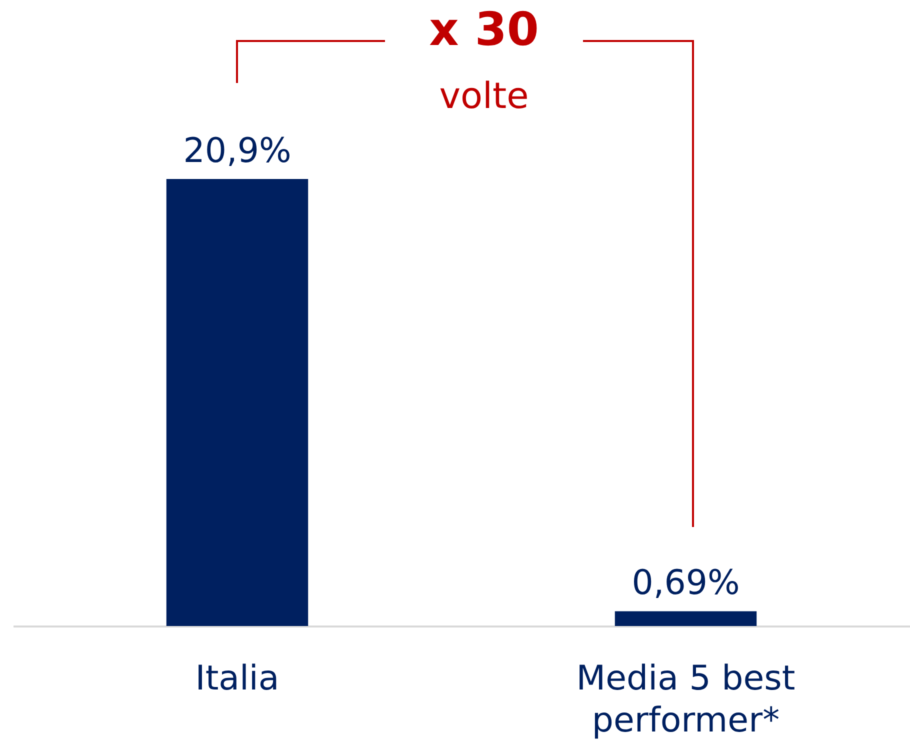  Describe the element at coordinates (686, 583) in the screenshot. I see `data-label: 0,69%` at that location.